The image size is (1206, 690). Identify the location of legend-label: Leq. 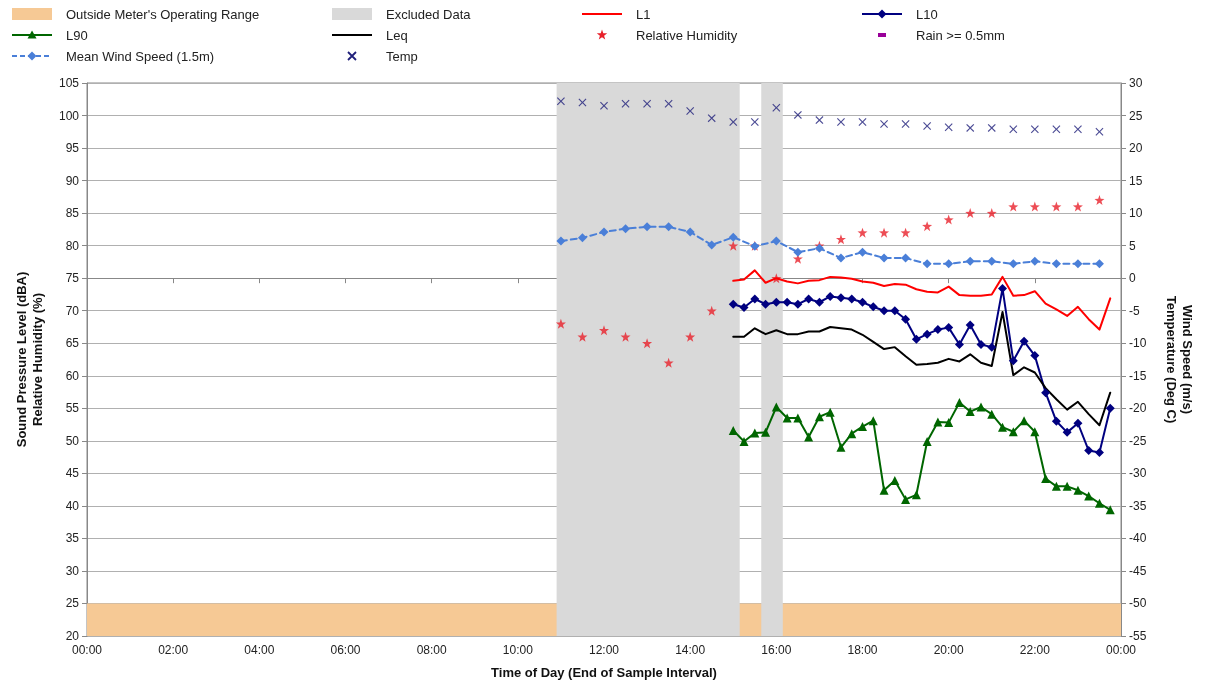
(397, 35).